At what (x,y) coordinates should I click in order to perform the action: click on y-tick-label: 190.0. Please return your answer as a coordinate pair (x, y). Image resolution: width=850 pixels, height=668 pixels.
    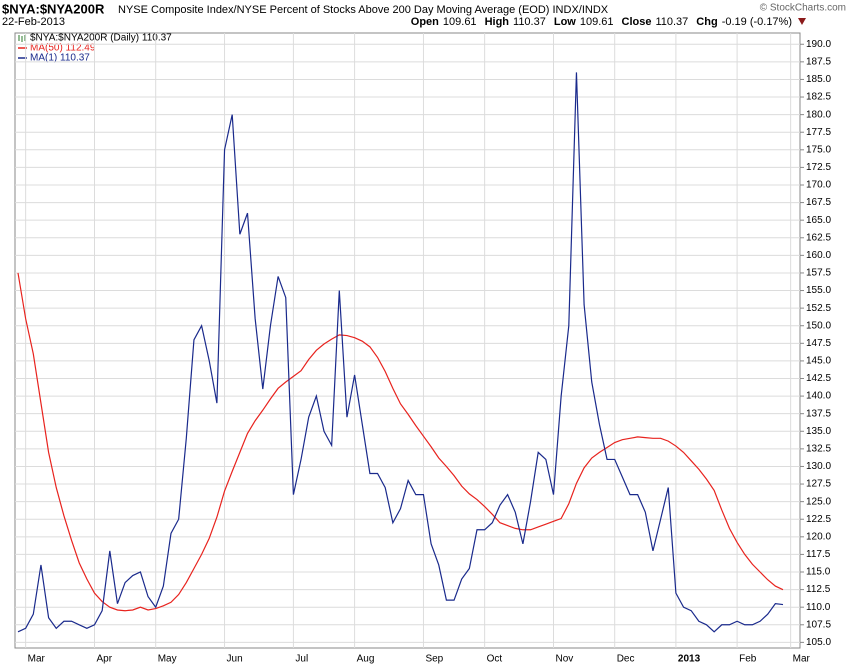
    Looking at the image, I should click on (818, 44).